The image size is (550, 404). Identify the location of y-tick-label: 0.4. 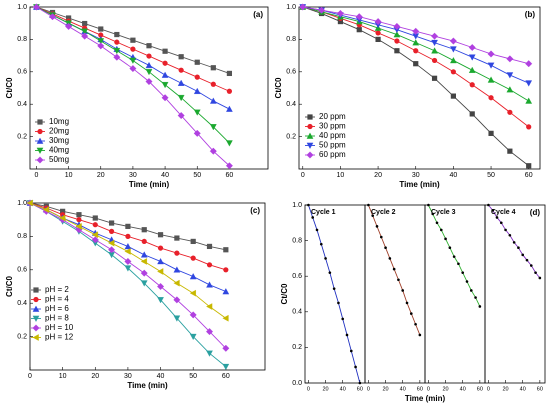
(22, 104).